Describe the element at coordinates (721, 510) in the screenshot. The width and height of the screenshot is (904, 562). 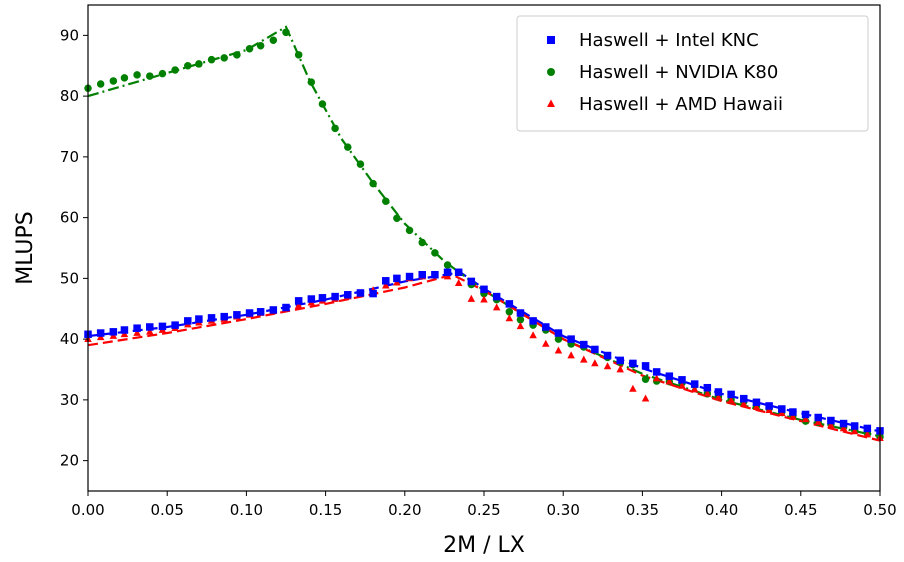
I see `x-tick-label: 0.40` at that location.